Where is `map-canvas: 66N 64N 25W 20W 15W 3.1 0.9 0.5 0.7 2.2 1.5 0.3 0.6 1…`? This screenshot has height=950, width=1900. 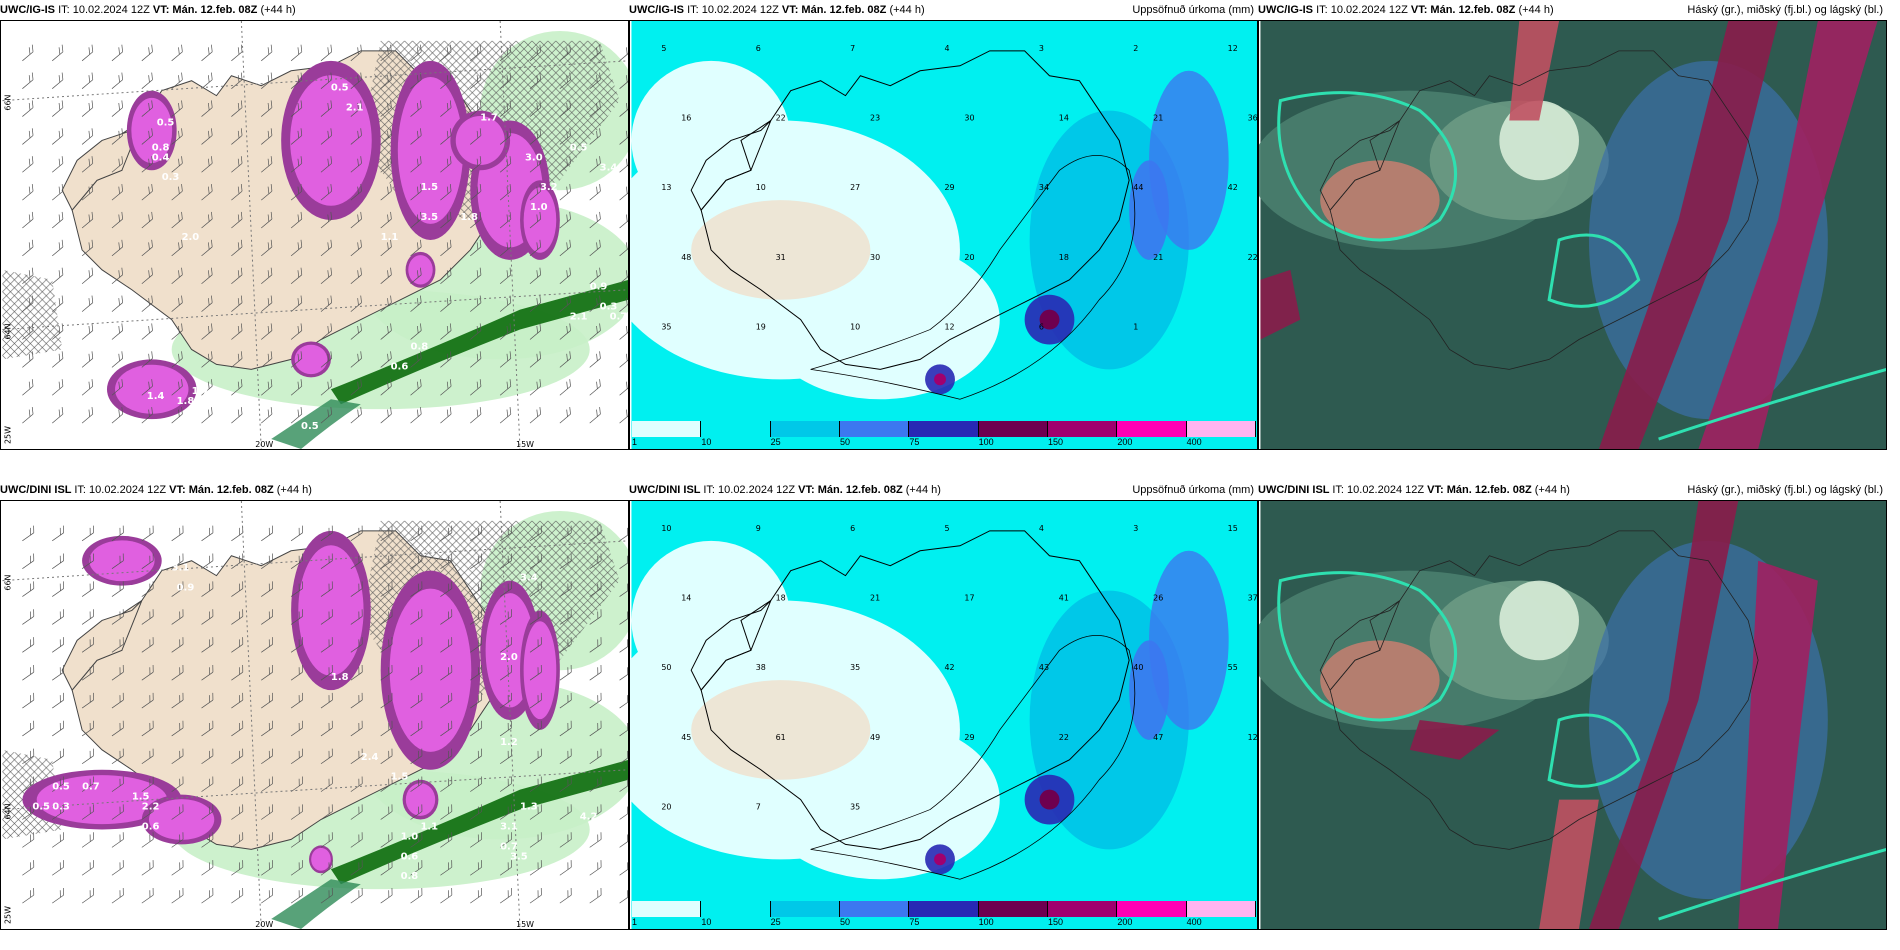 map-canvas: 66N 64N 25W 20W 15W 3.1 0.9 0.5 0.7 2.2 1.5 0.3 0.6 1… is located at coordinates (314, 715).